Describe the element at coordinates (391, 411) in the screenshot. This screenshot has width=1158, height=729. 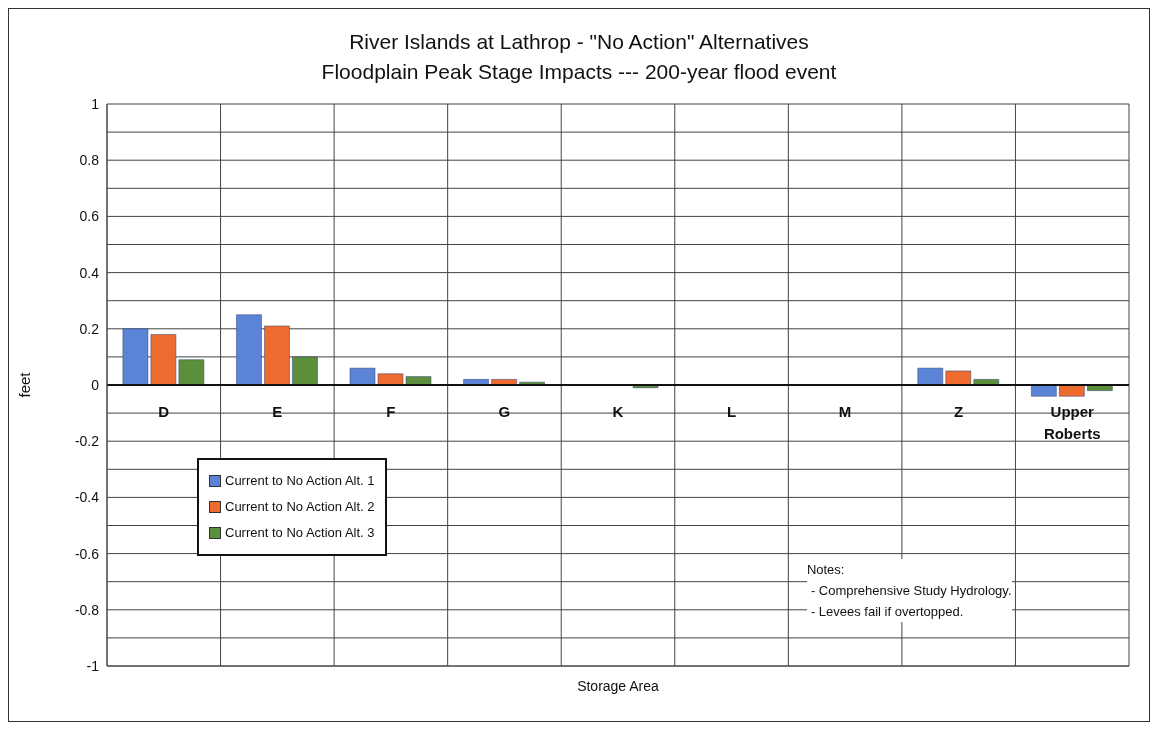
I see `x-tick-label: F` at that location.